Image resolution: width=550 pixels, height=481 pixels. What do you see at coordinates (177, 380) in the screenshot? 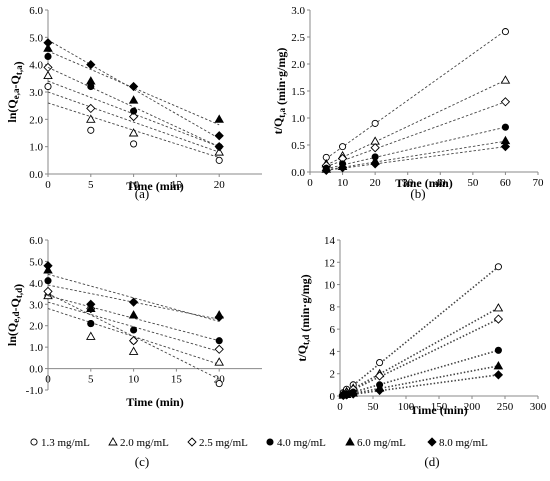
I see `x-tick-label-c: 15` at bounding box center [177, 380].